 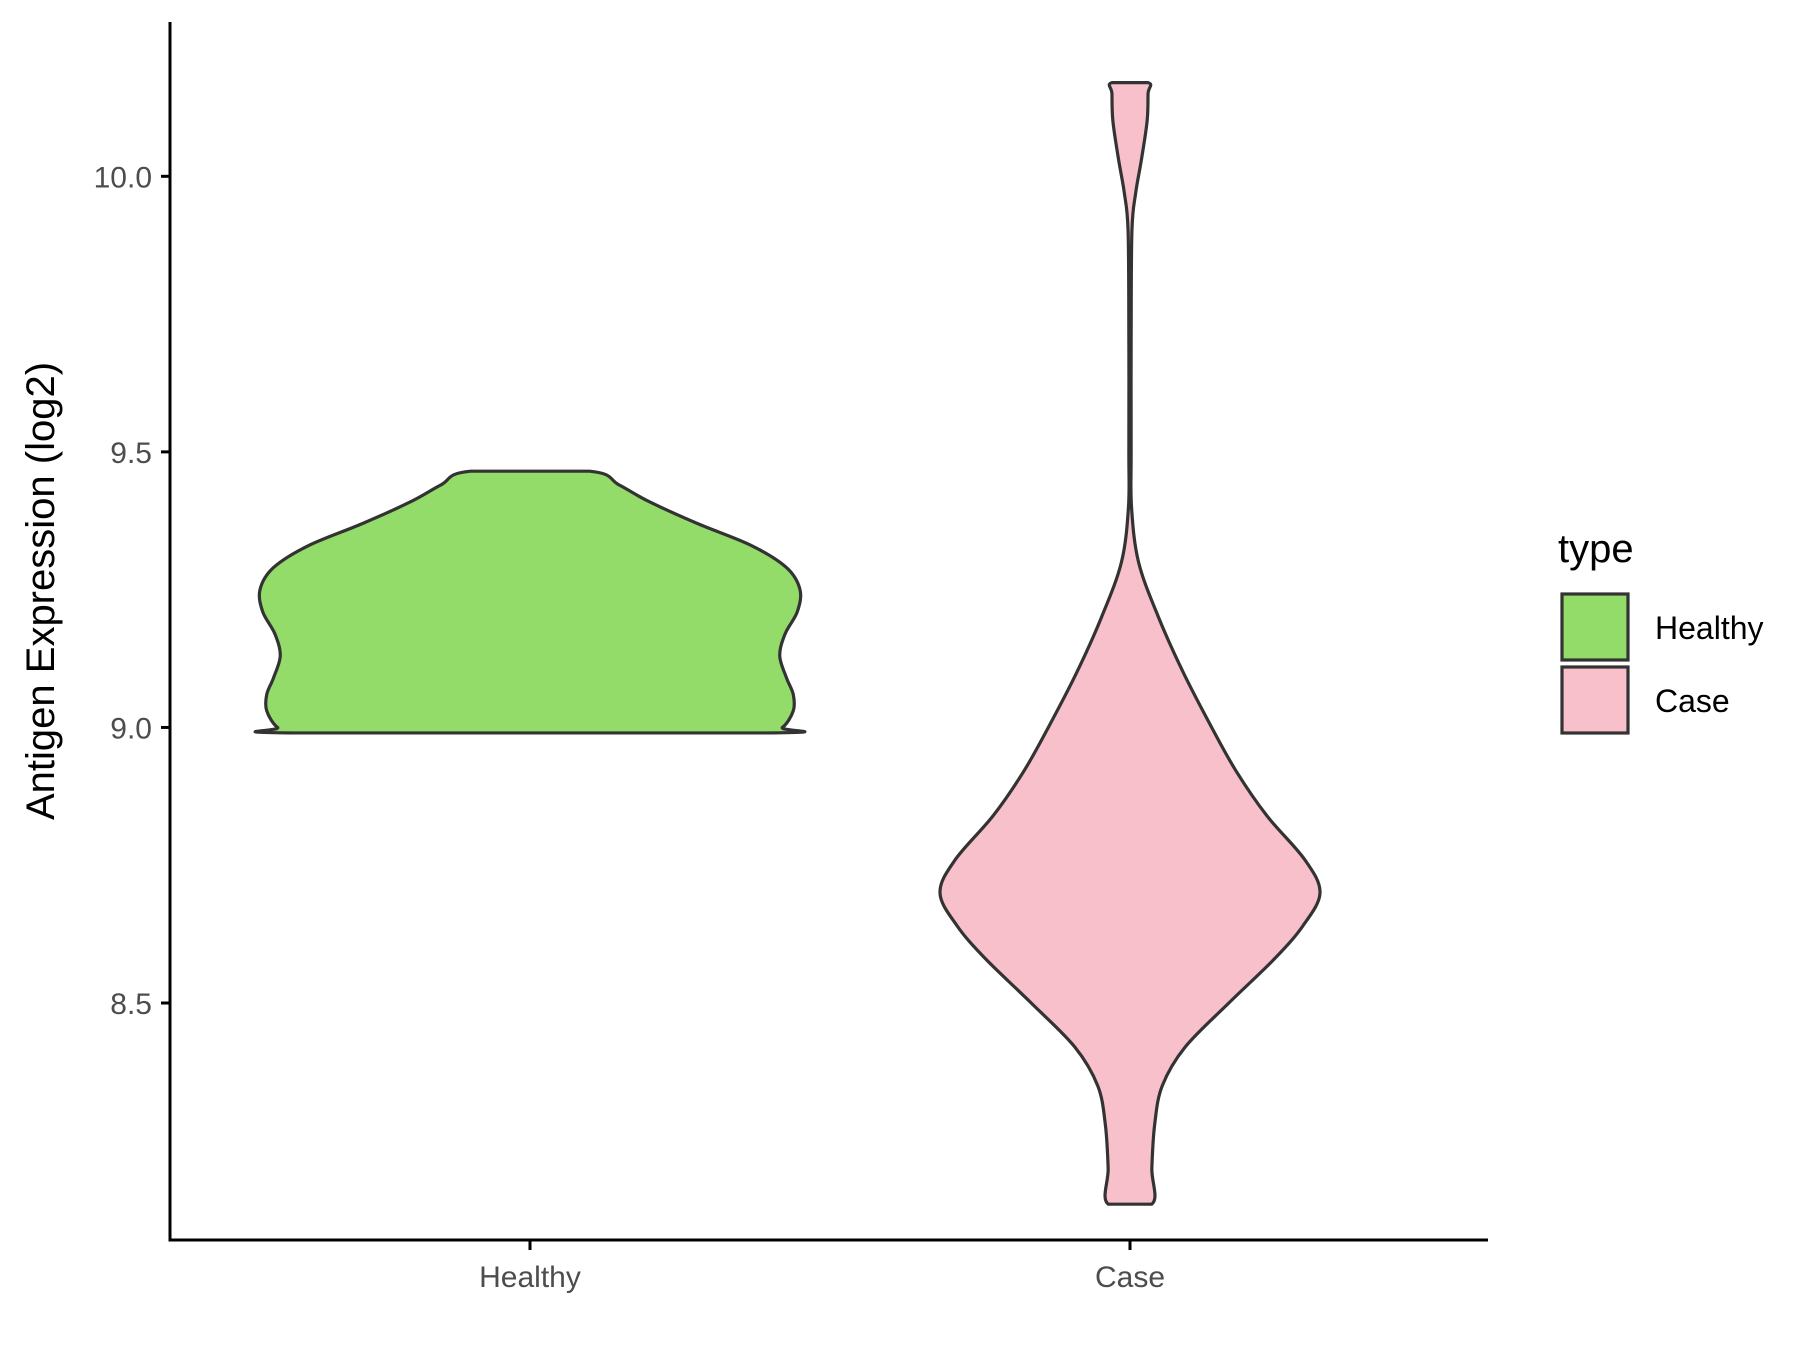 What do you see at coordinates (132, 591) in the screenshot?
I see `y-ticks: 8.5 9.0 9.5 10.0` at bounding box center [132, 591].